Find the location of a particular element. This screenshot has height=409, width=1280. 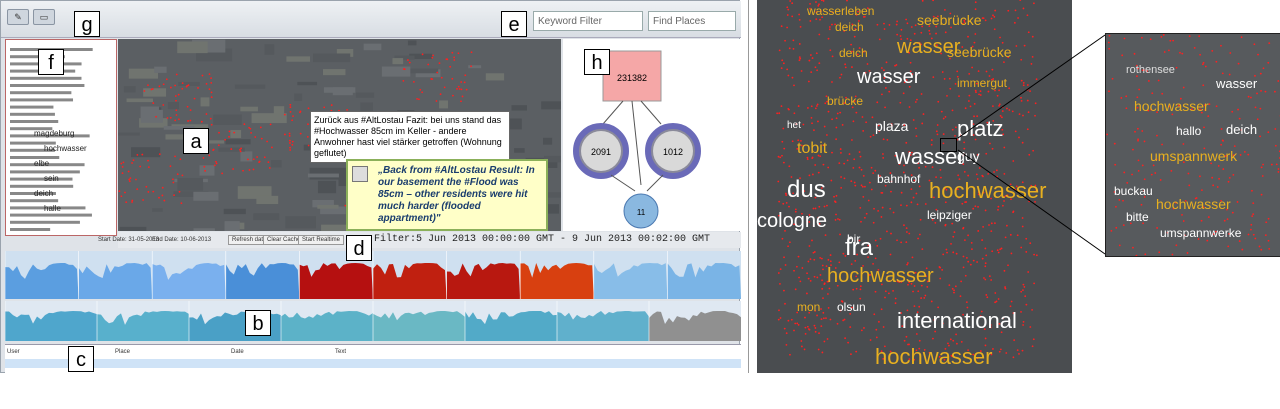

start-date-label: Start Date: 31-05-2013 is located at coordinates (129, 240).